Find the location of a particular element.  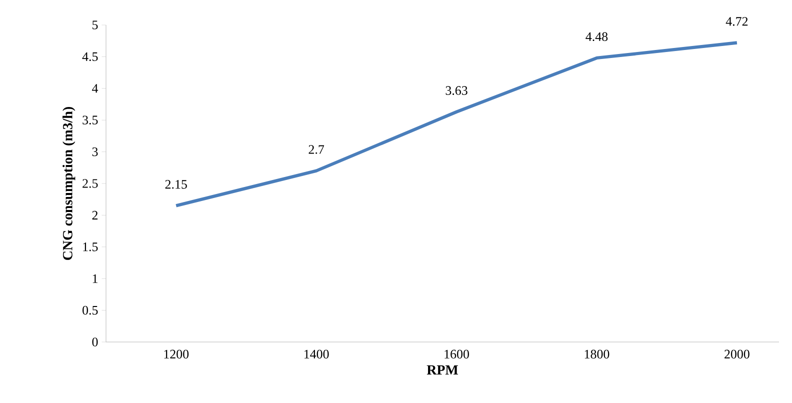

x-tick-label: 2000 is located at coordinates (737, 354).